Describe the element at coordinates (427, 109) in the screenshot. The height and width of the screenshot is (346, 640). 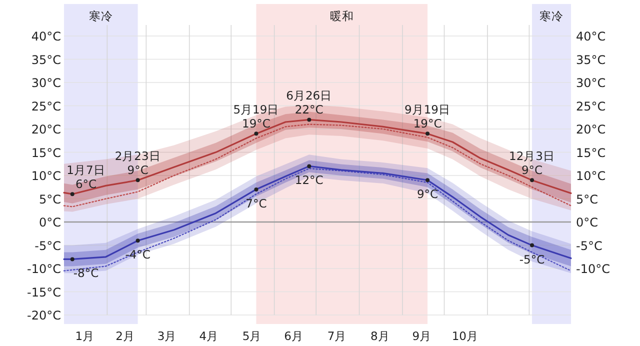
I see `annotation: 9月19日` at that location.